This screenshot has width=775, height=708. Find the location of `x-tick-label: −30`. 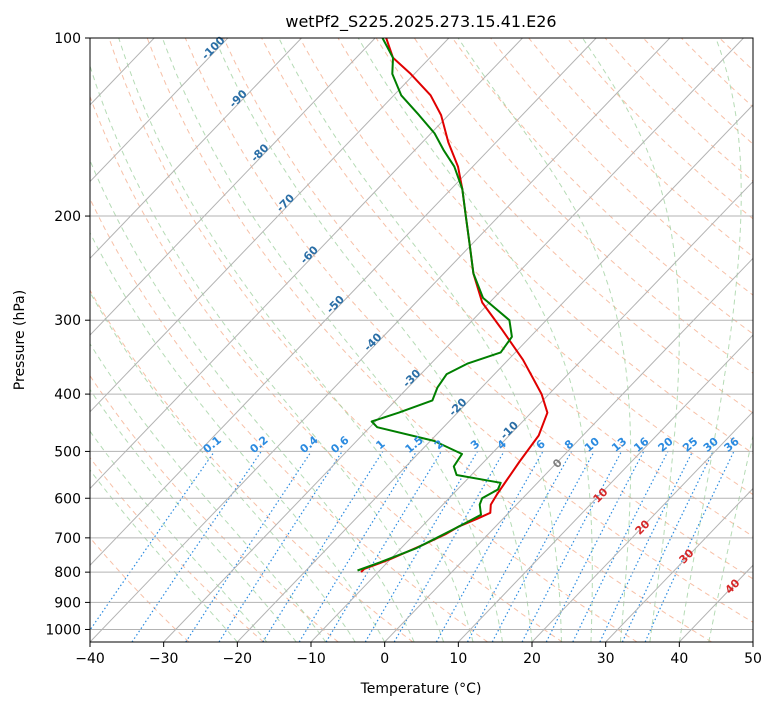

x-tick-label: −30 is located at coordinates (164, 659).